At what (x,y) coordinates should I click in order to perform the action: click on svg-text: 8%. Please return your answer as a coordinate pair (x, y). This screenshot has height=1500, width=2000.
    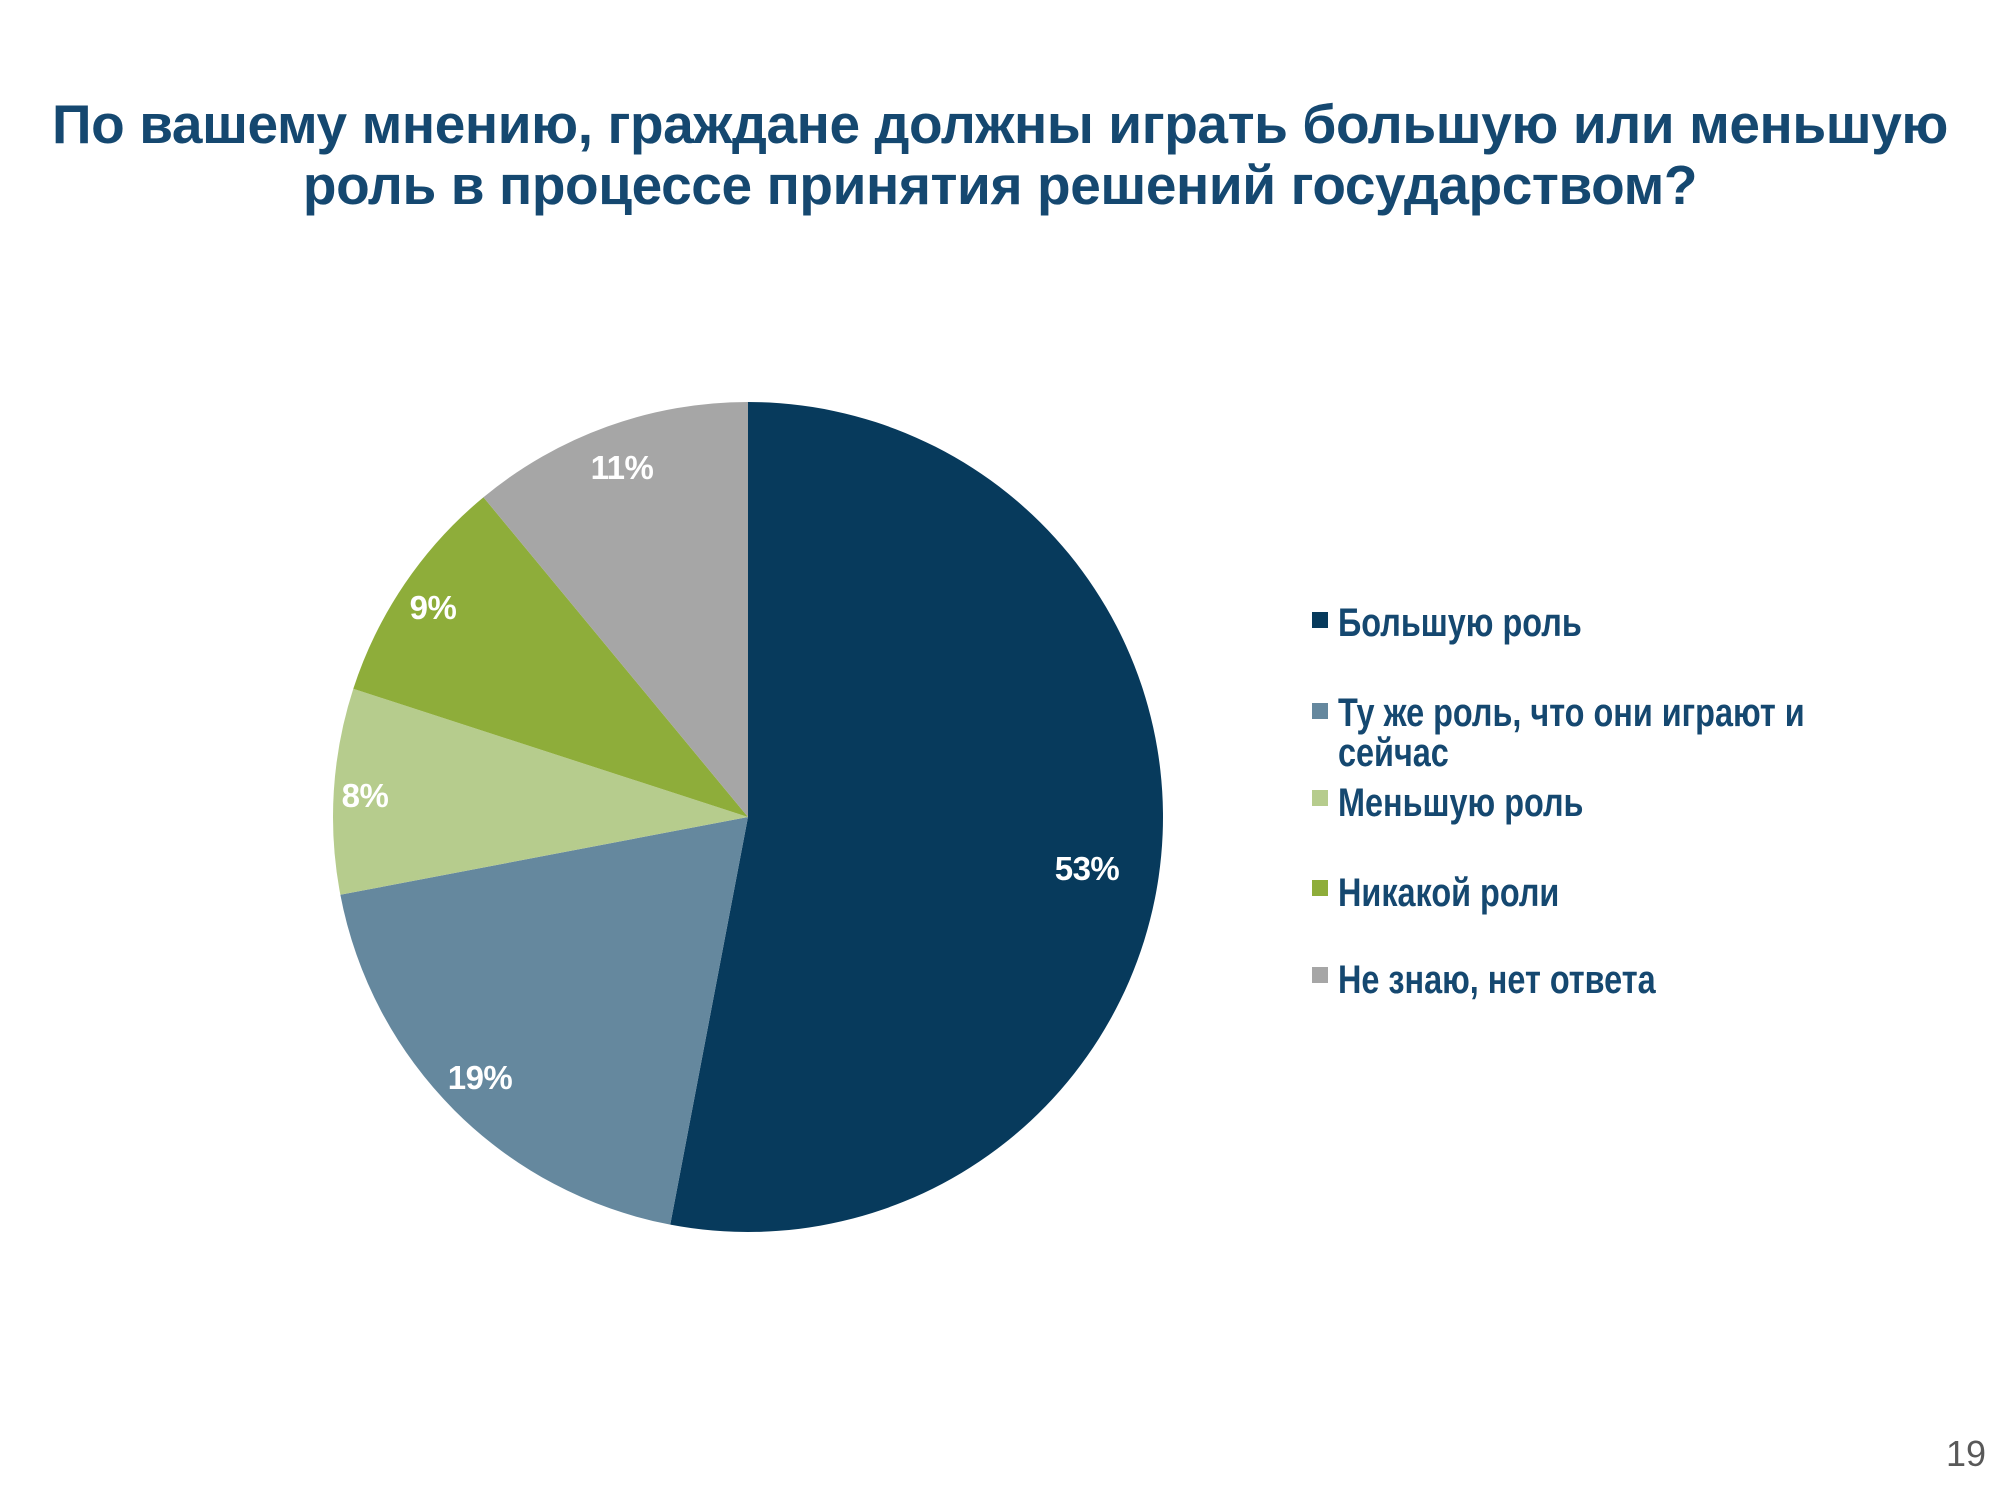
    Looking at the image, I should click on (365, 795).